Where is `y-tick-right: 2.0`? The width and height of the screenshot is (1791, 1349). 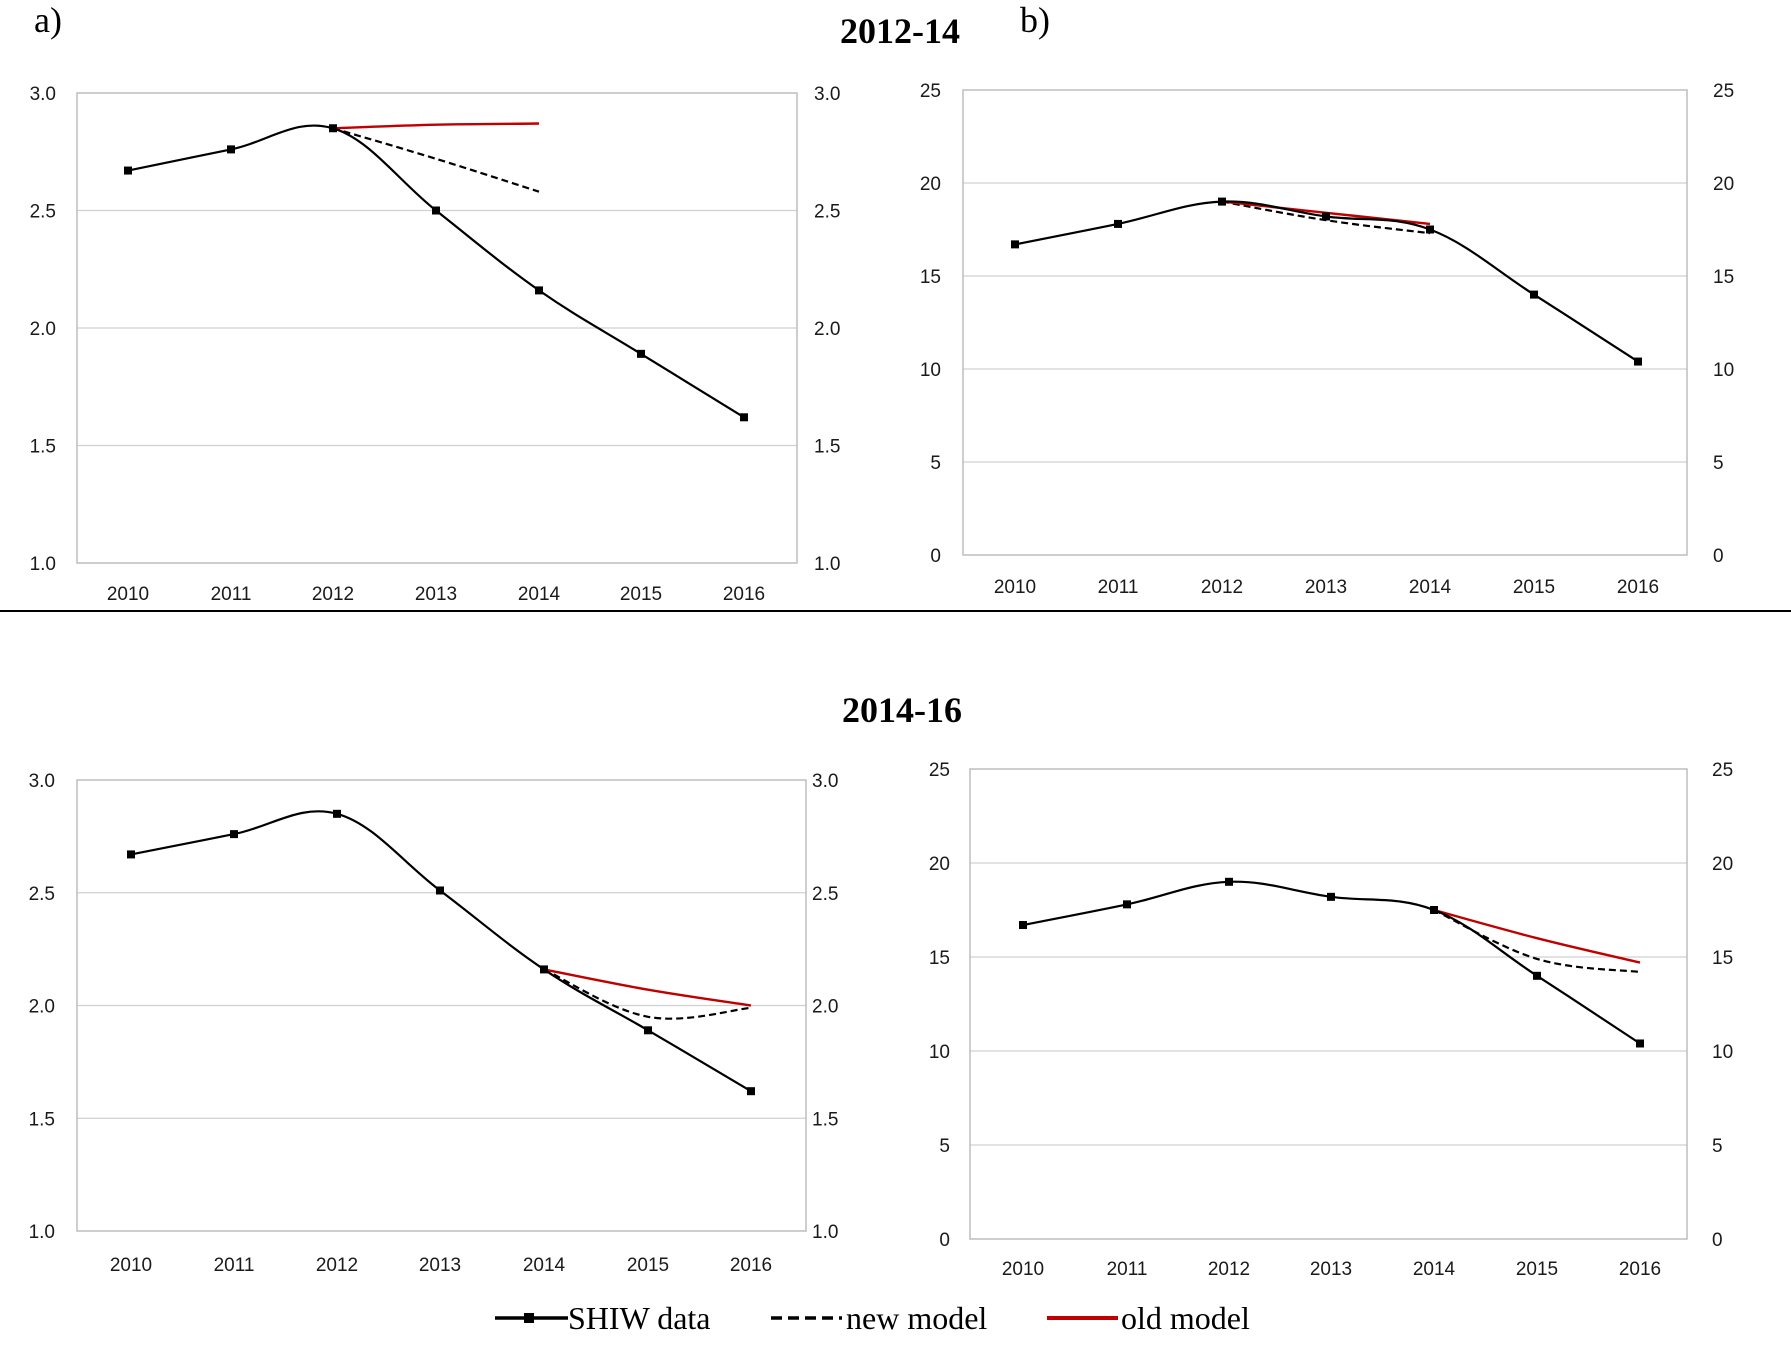
y-tick-right: 2.0 is located at coordinates (827, 329).